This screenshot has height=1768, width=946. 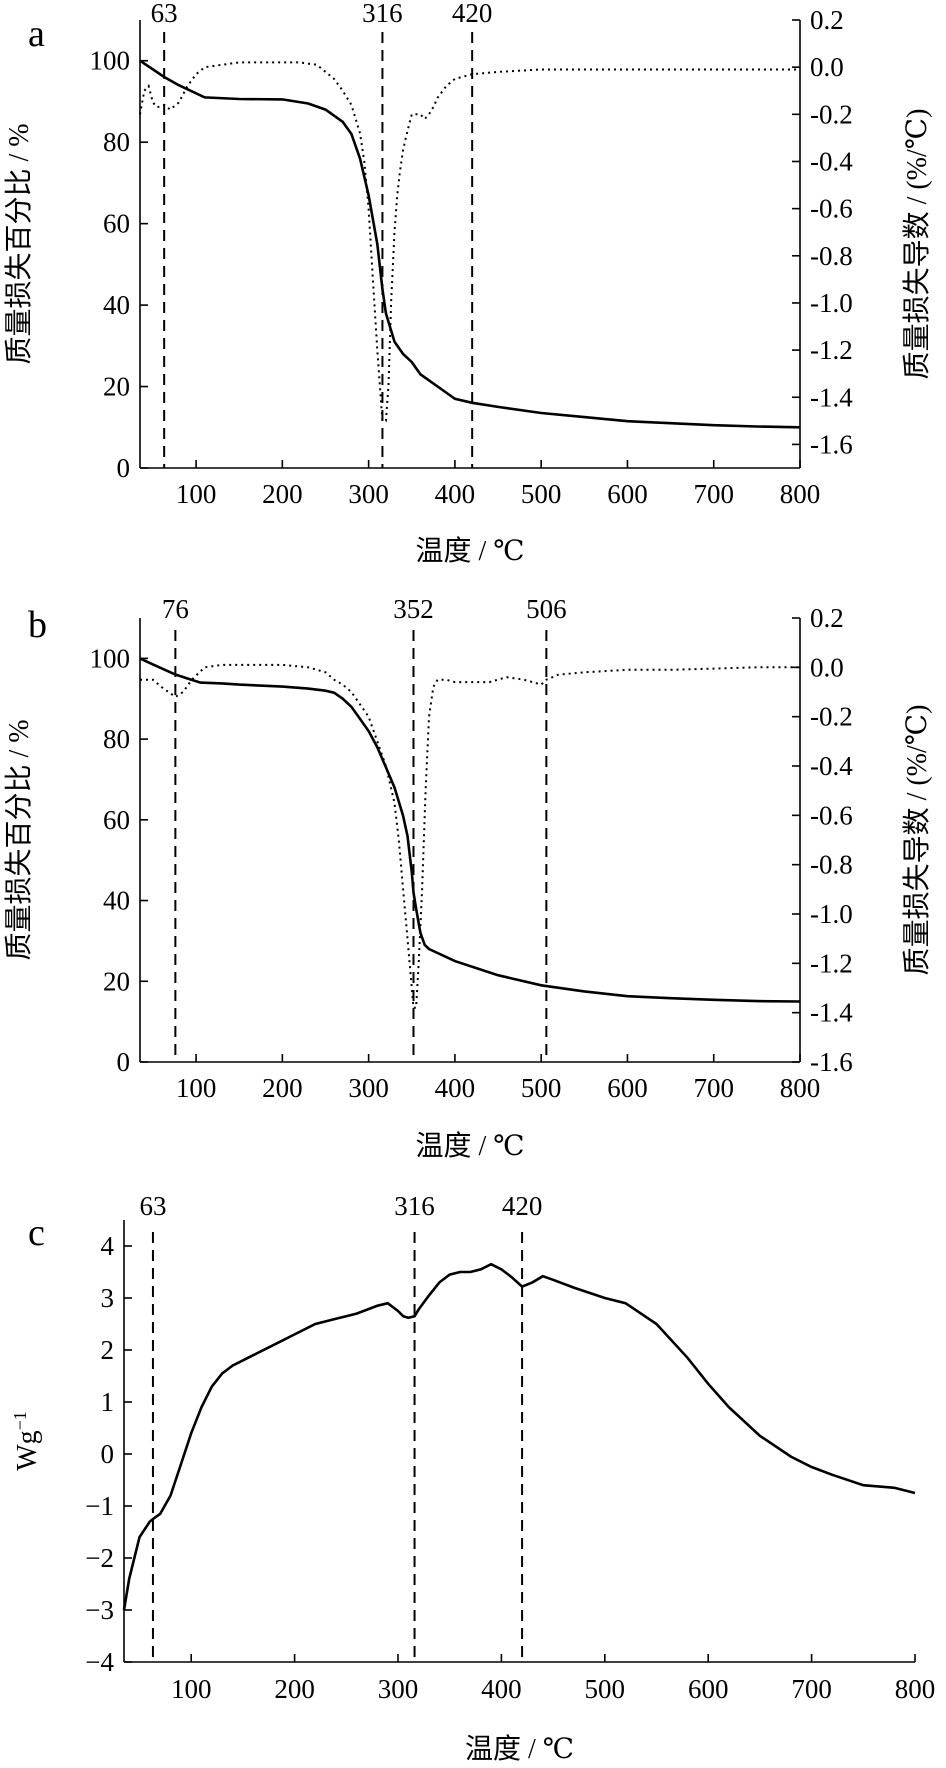 What do you see at coordinates (27, 1450) in the screenshot?
I see `y-axis-title-base: Wg` at bounding box center [27, 1450].